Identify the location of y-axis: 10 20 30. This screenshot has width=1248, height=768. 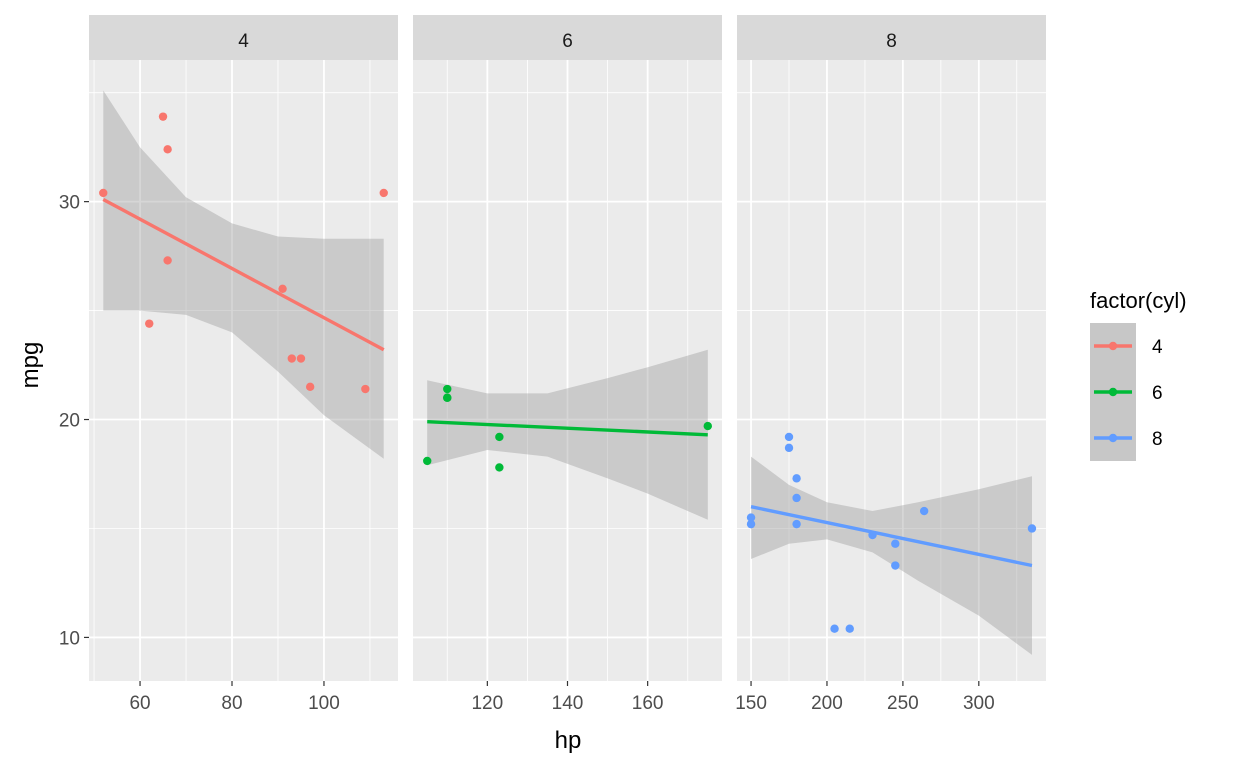
(74, 421).